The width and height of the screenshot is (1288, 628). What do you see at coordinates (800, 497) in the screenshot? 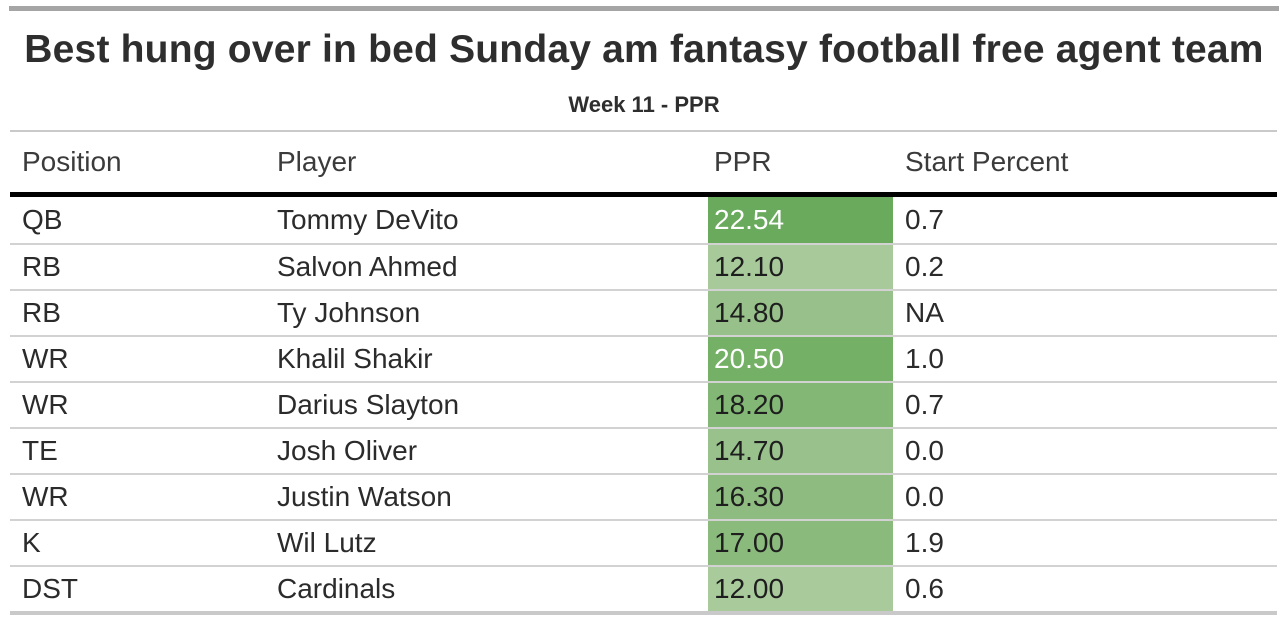
I see `ppr-cell: 16.30` at bounding box center [800, 497].